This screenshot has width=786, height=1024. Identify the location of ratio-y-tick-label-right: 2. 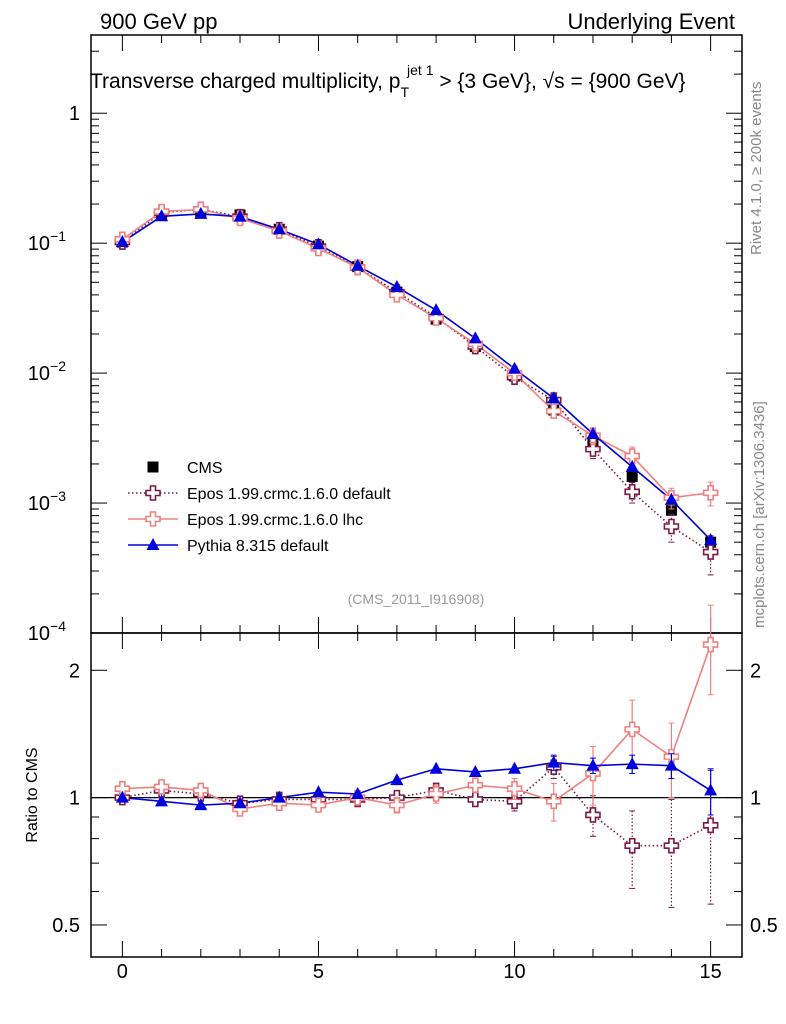
(755, 671).